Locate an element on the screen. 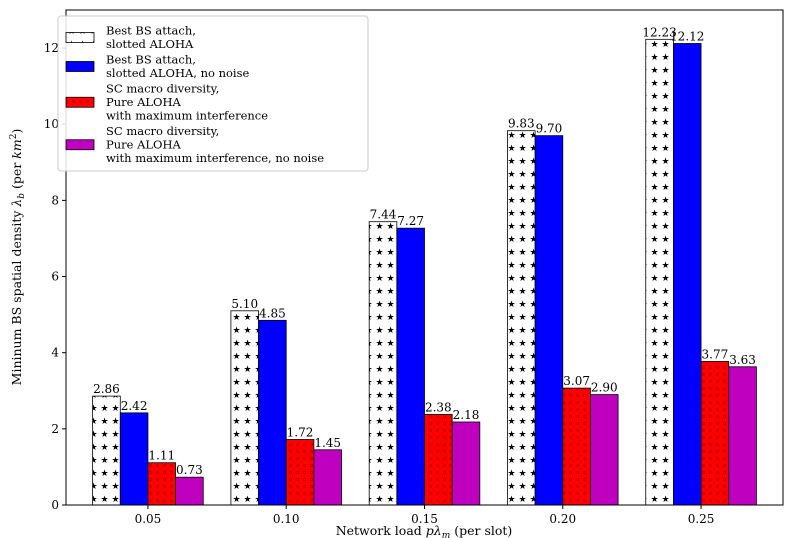 The height and width of the screenshot is (538, 809). x-tick-label: 0.20 is located at coordinates (562, 519).